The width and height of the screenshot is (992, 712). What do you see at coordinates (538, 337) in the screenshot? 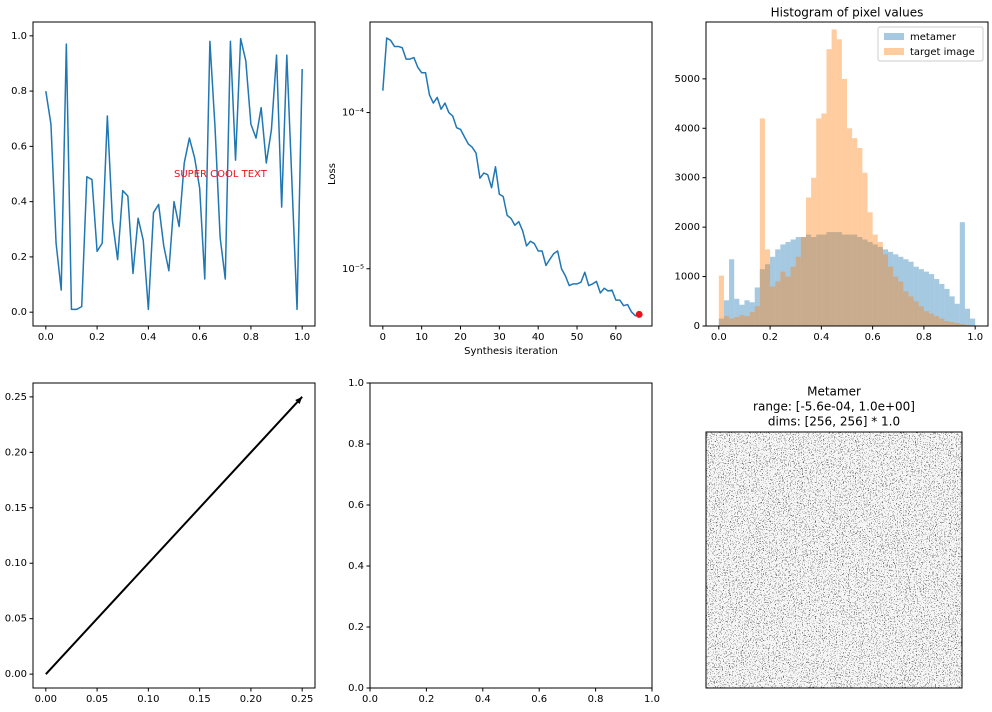
I see `x-tick-label: 40` at bounding box center [538, 337].